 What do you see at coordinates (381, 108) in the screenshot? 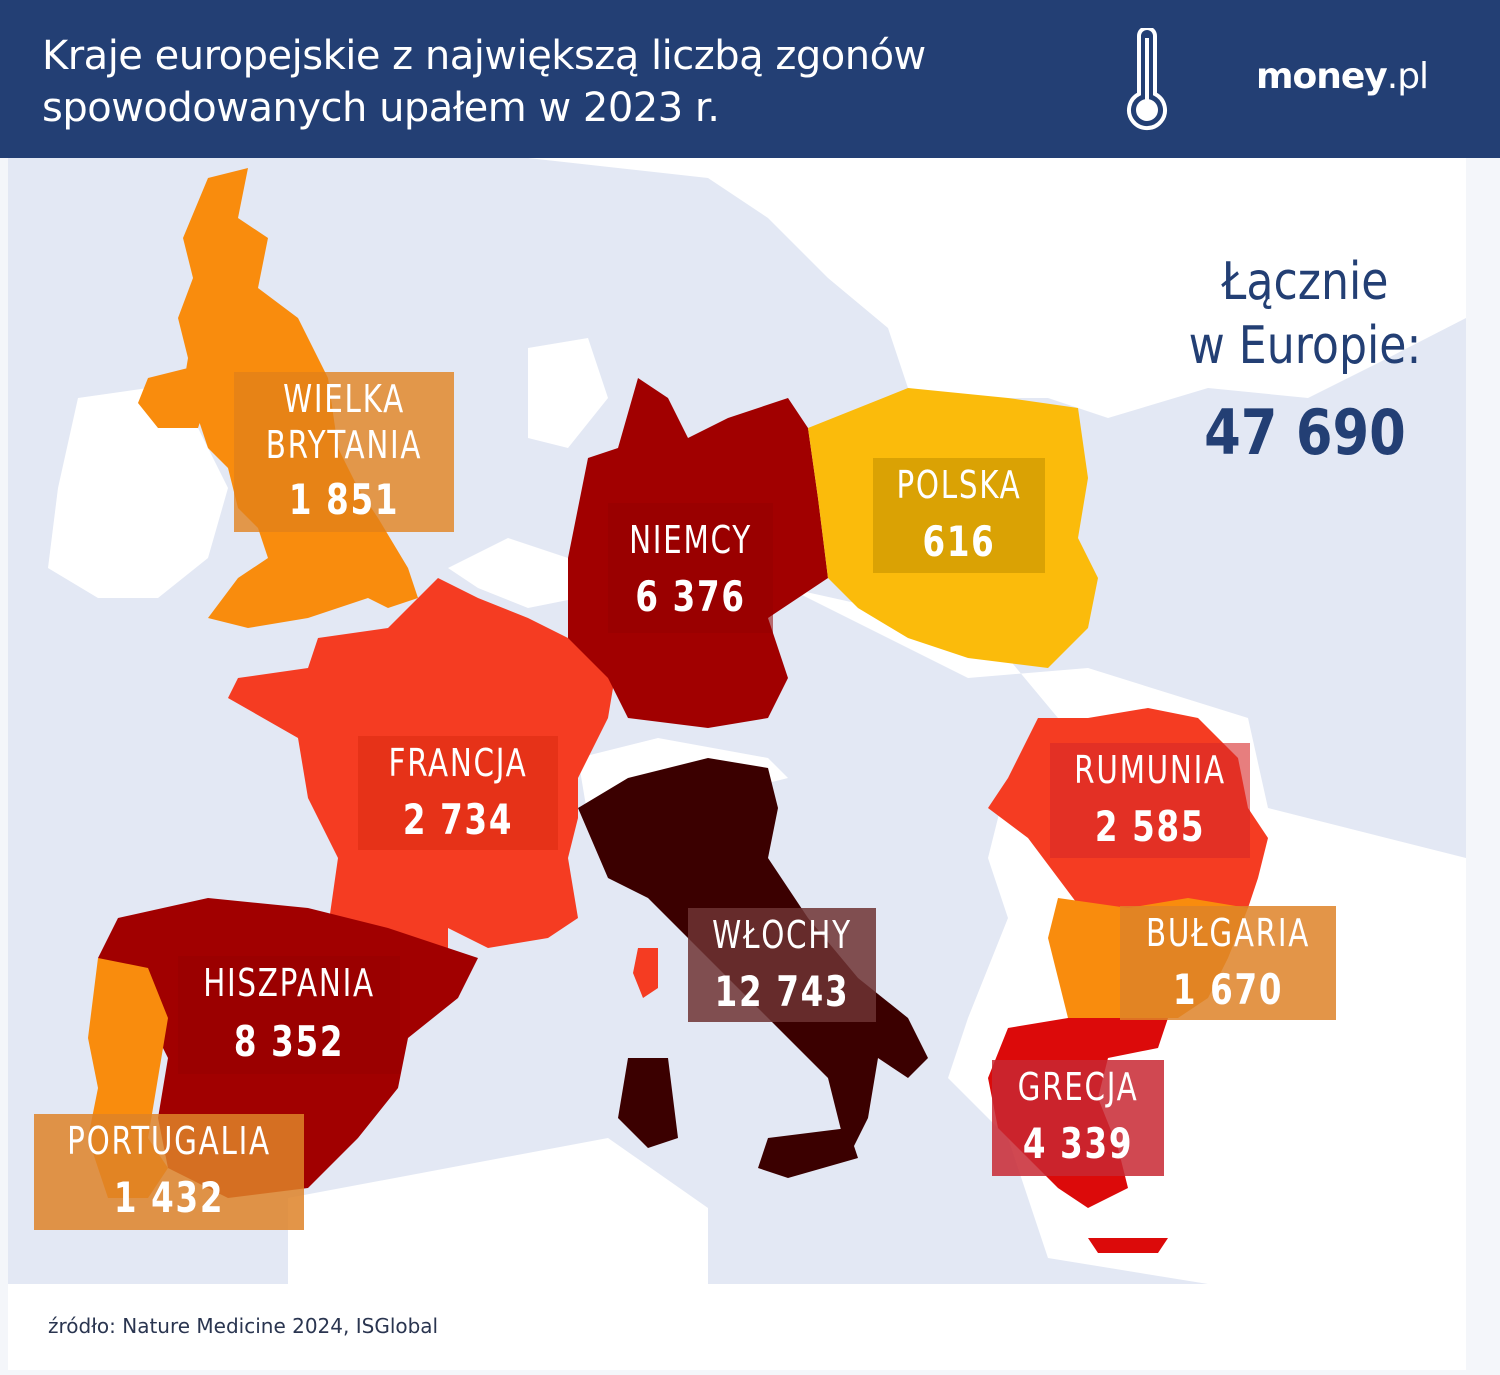
I see `title-line-2: spowodowanych upałem w 2023 r.` at bounding box center [381, 108].